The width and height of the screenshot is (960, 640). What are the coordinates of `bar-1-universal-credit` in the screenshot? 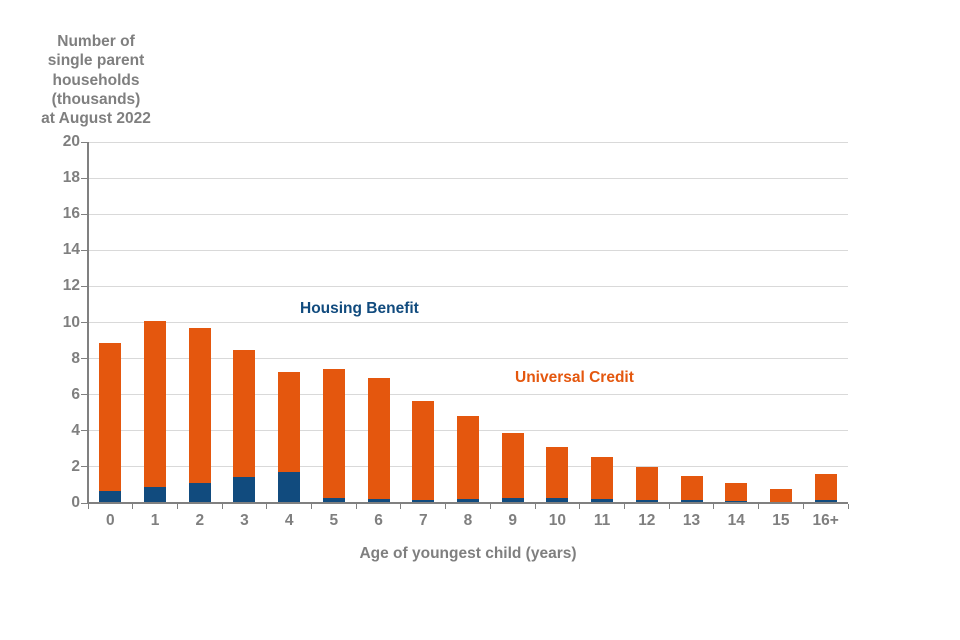 It's located at (155, 403).